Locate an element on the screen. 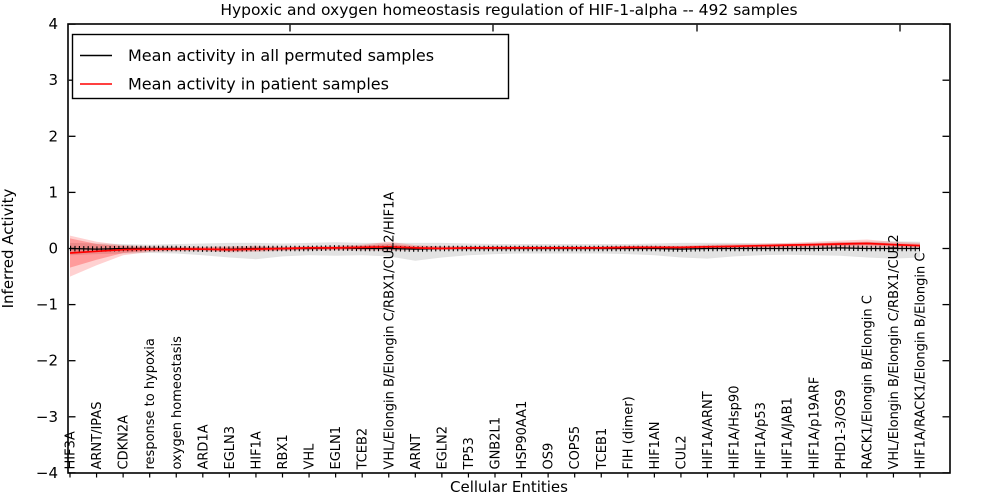  patient-confidence-band-outer is located at coordinates (495, 256).